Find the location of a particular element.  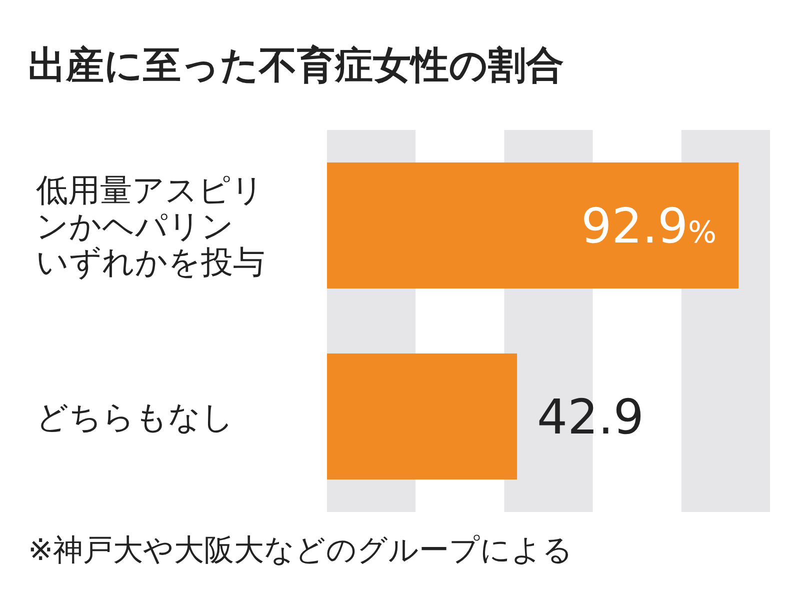

y-tick-label: 低用量アスピリンかヘパリンいずれかを投与 is located at coordinates (151, 225).